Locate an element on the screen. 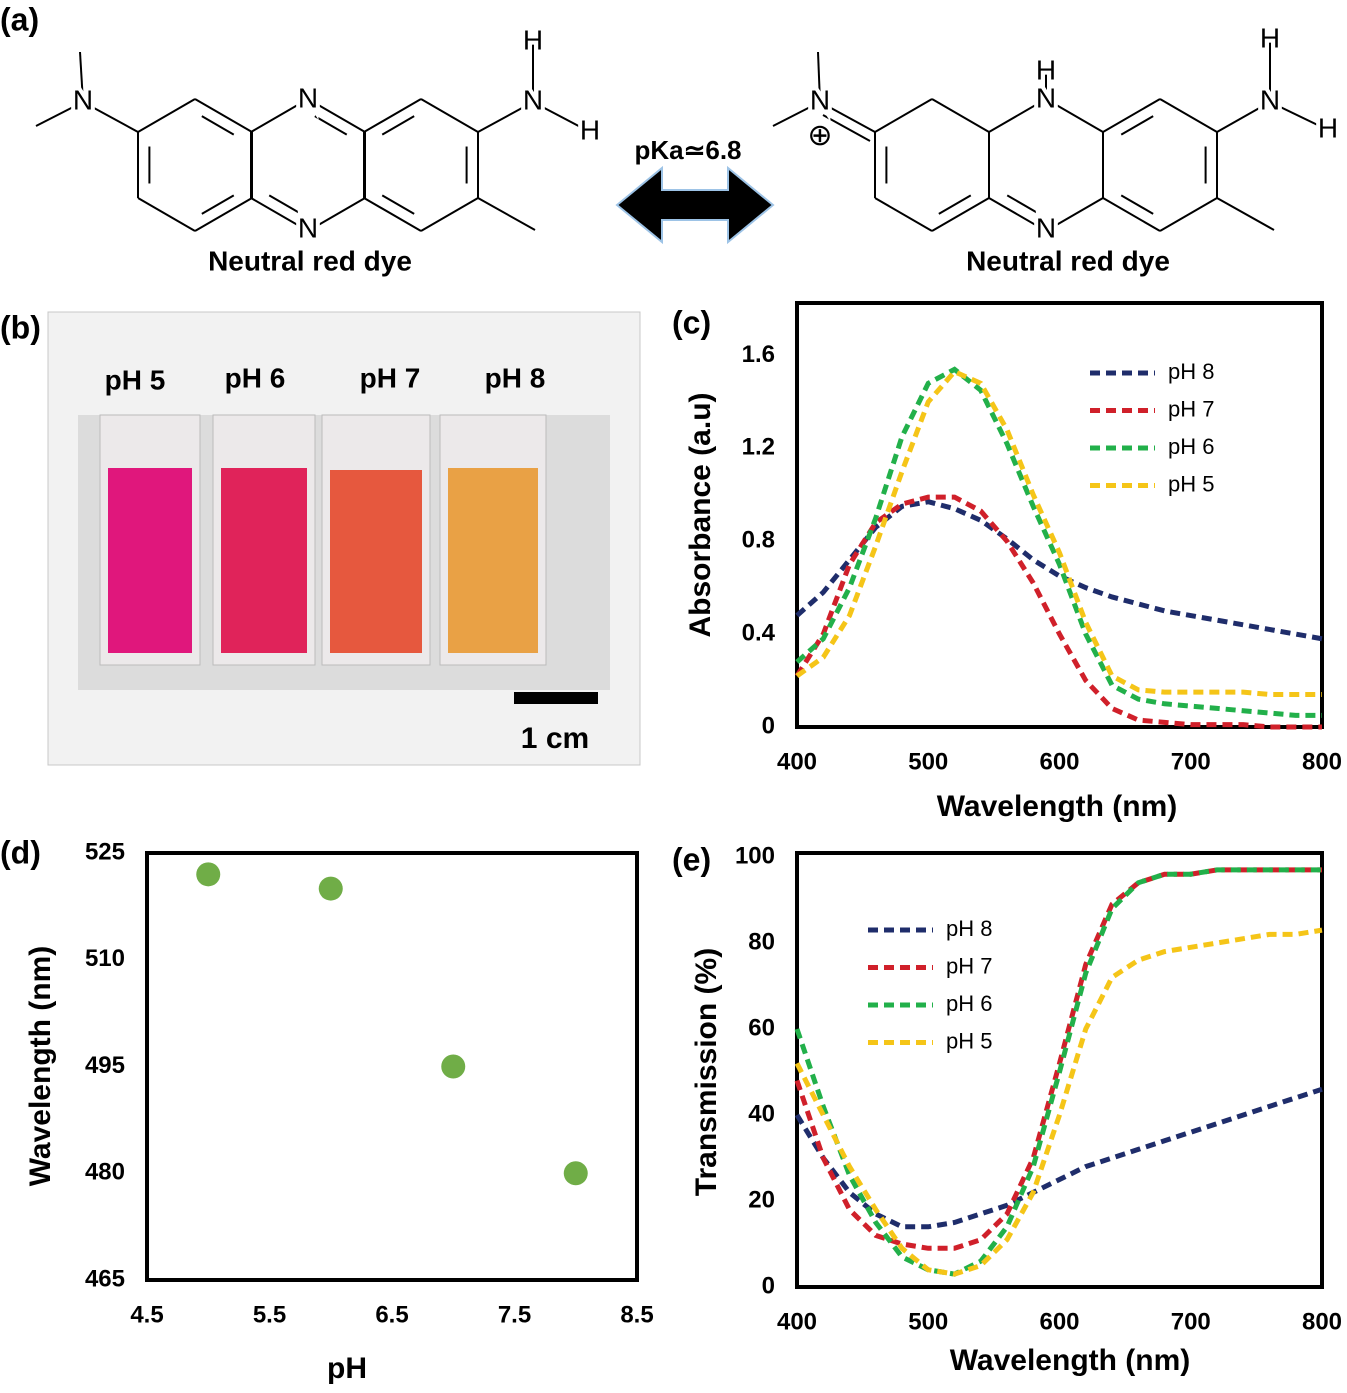  scale-bar-label: 1 cm is located at coordinates (555, 738).